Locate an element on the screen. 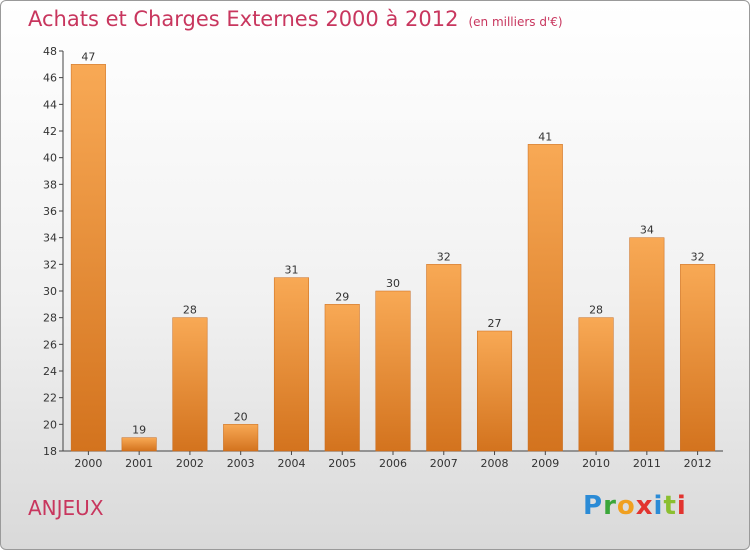  bar-2003 is located at coordinates (241, 438).